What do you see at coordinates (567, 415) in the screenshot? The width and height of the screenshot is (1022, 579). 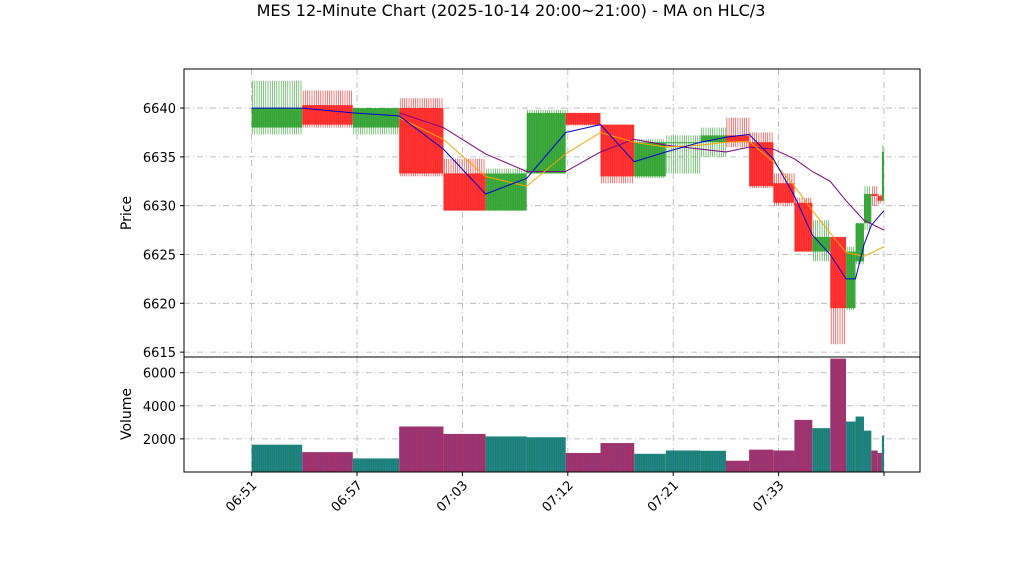 I see `volume-bars` at bounding box center [567, 415].